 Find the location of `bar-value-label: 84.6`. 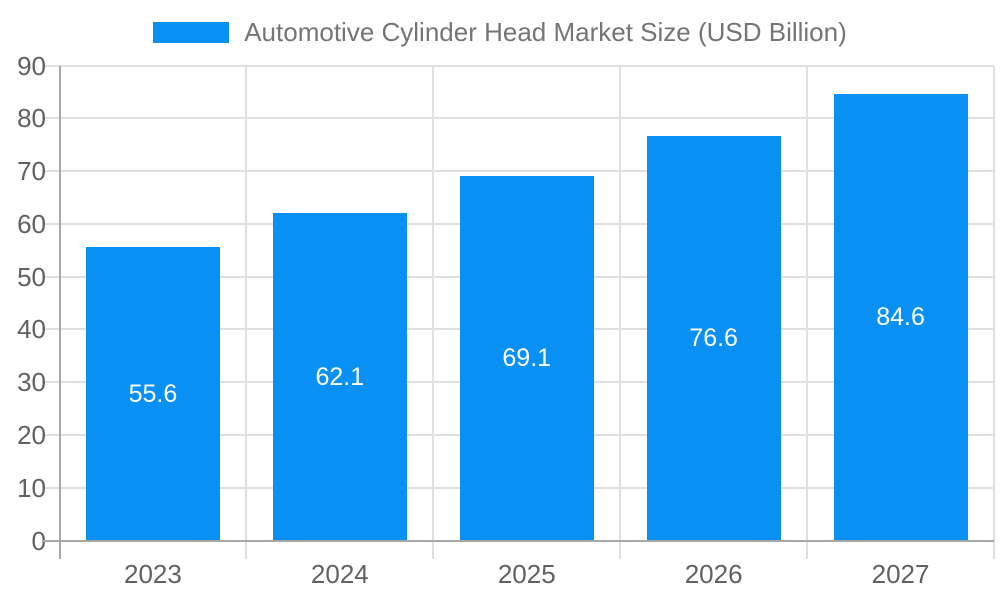

bar-value-label: 84.6 is located at coordinates (900, 317).